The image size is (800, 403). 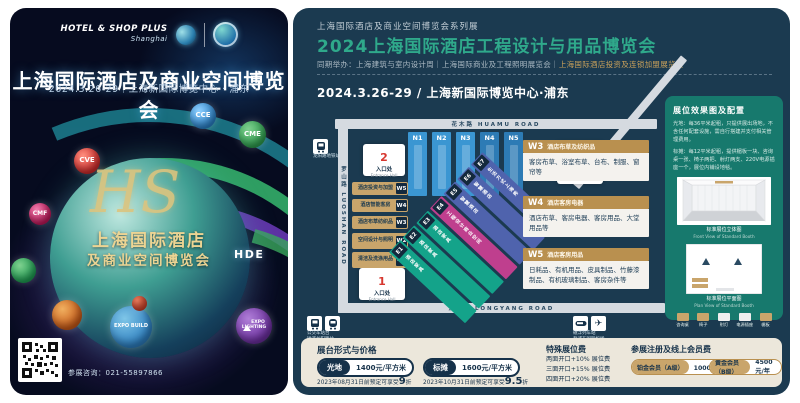 I want to click on chair-icon, so click(x=703, y=317).